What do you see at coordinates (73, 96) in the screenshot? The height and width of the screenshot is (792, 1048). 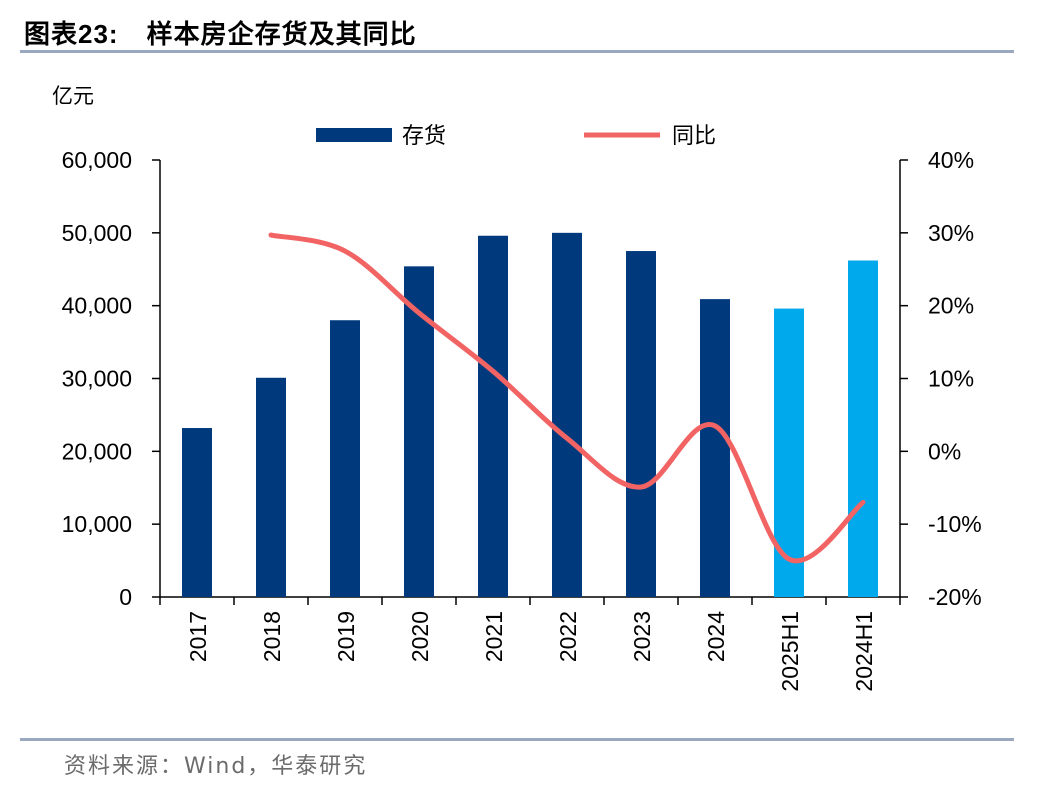 I see `left-axis-unit: 亿元` at bounding box center [73, 96].